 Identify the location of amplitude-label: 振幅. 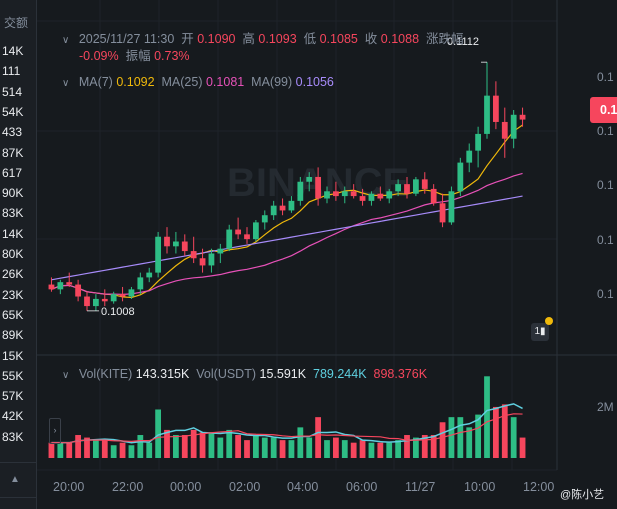
(138, 56).